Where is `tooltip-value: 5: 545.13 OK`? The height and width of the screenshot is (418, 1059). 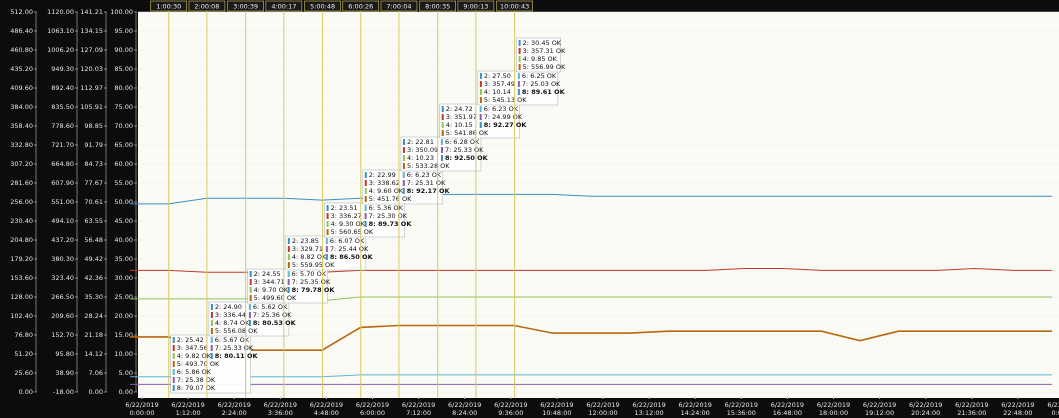
tooltip-value: 5: 545.13 OK is located at coordinates (505, 100).